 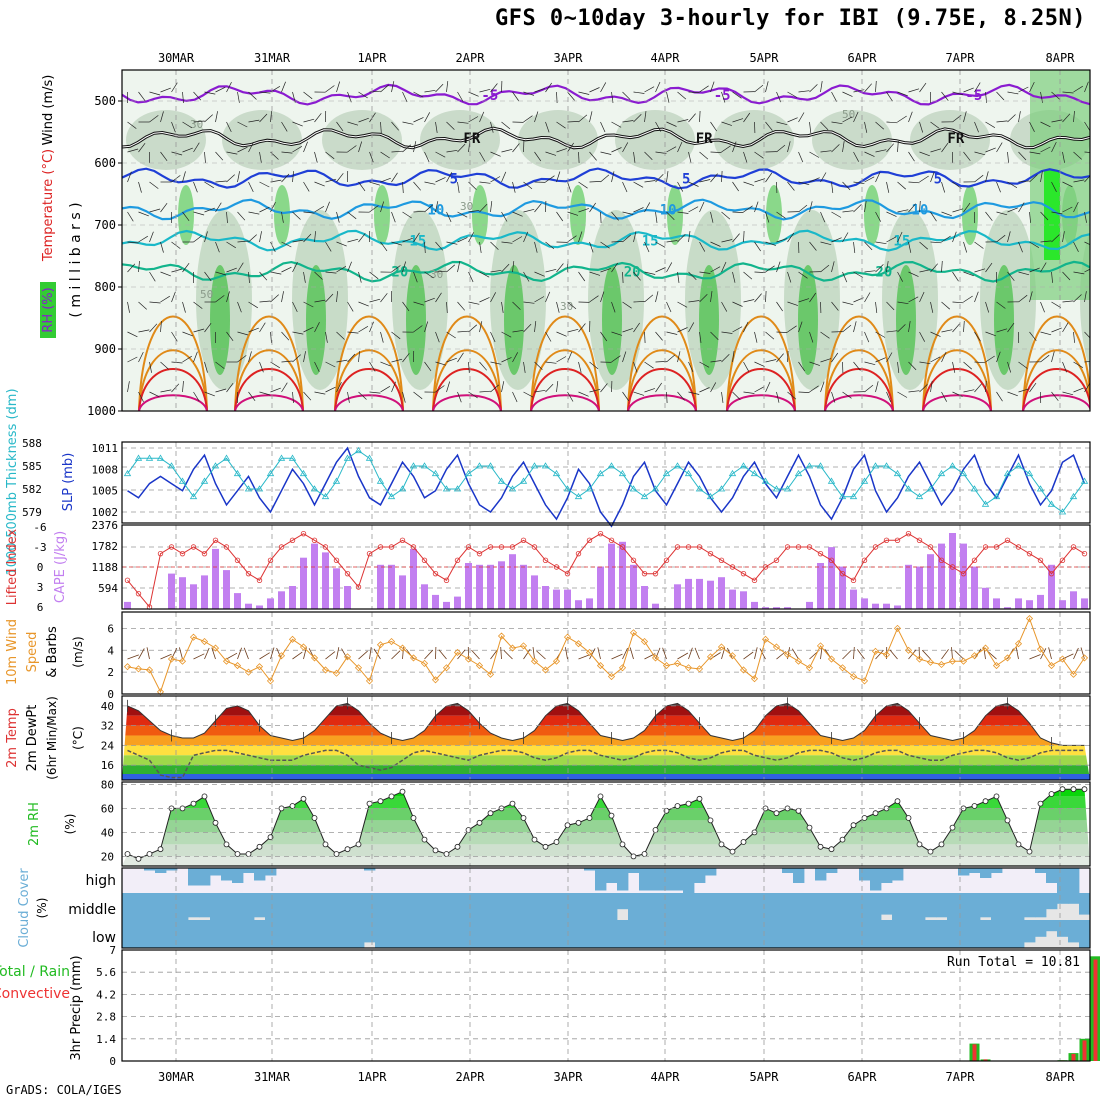 I want to click on temp-band, so click(x=606, y=740).